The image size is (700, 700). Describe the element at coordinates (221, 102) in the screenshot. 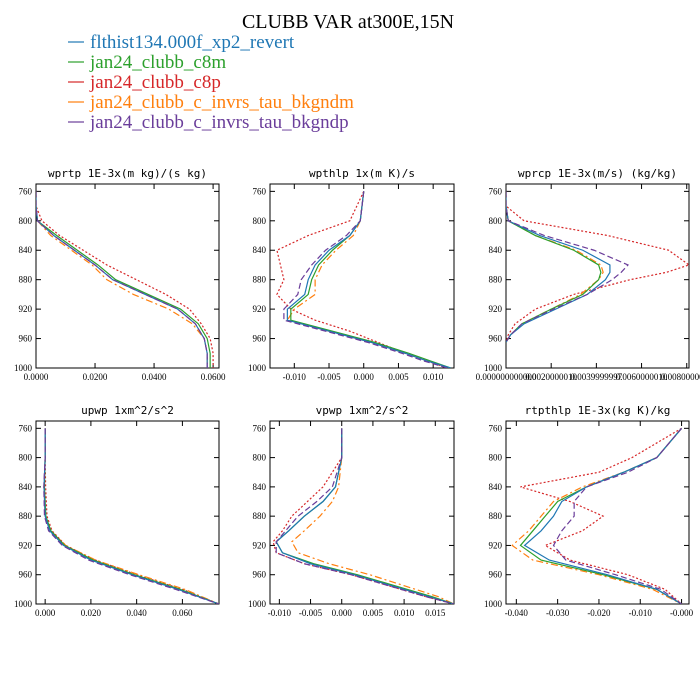

I see `legend-label: jan24_clubb_c_invrs_tau_bkgndm` at that location.